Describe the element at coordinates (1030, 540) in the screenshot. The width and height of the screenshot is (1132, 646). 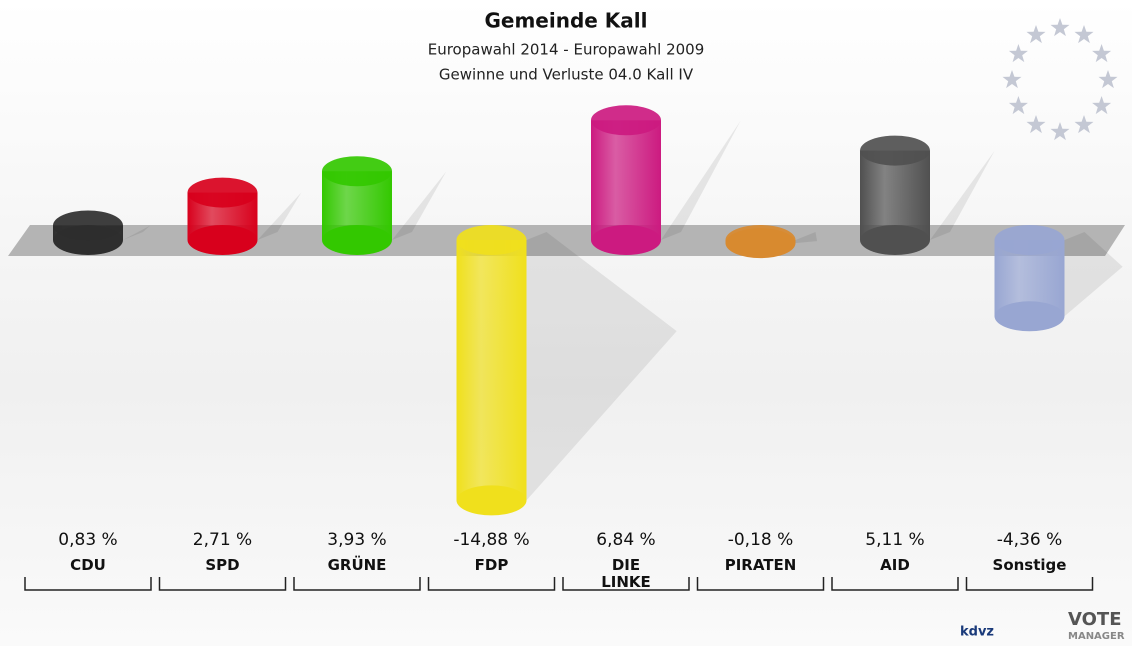
I see `value-label: -4,36 %` at that location.